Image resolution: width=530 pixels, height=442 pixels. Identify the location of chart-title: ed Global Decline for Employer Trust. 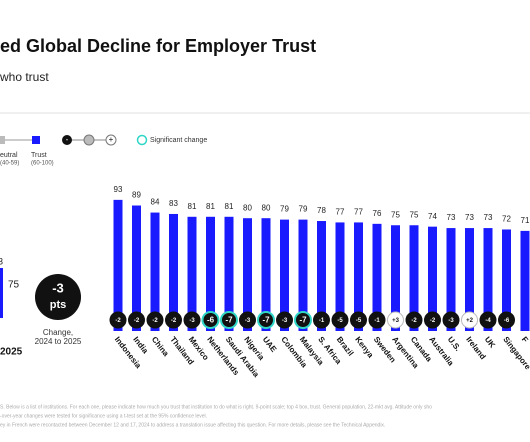
(158, 46).